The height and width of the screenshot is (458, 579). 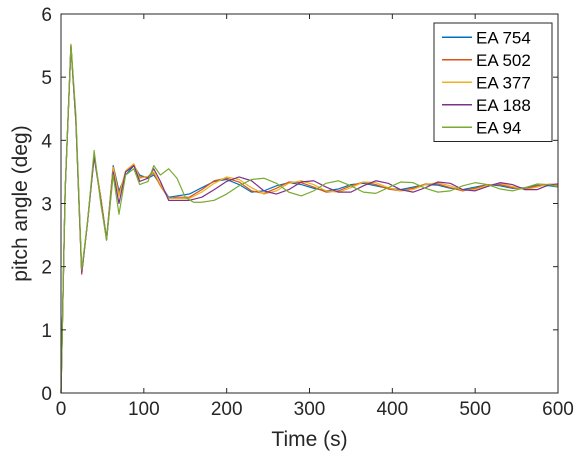 I want to click on x-tick-label-4: 400, so click(x=392, y=409).